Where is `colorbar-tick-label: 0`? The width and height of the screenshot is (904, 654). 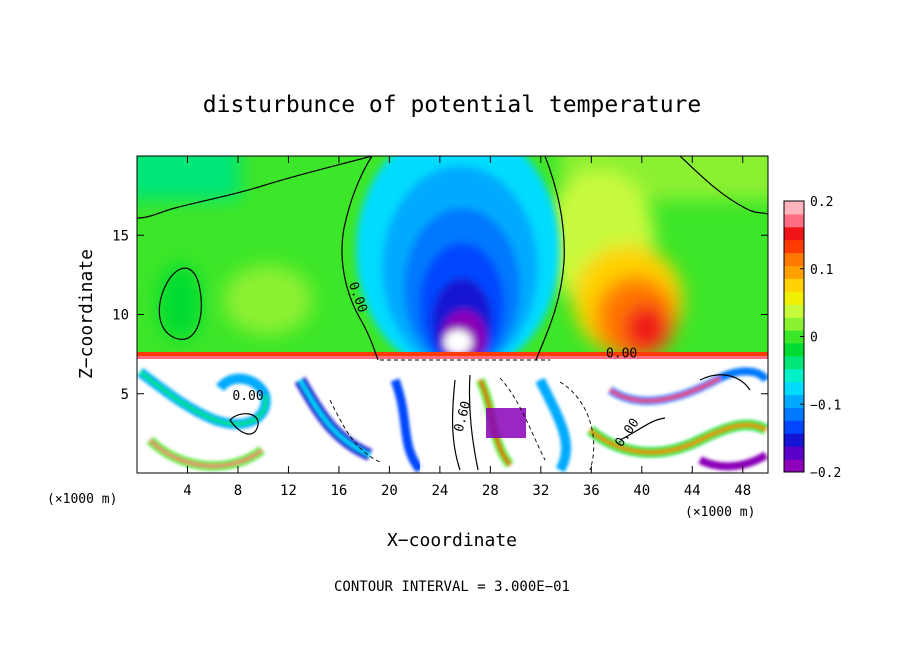
colorbar-tick-label: 0 is located at coordinates (814, 338).